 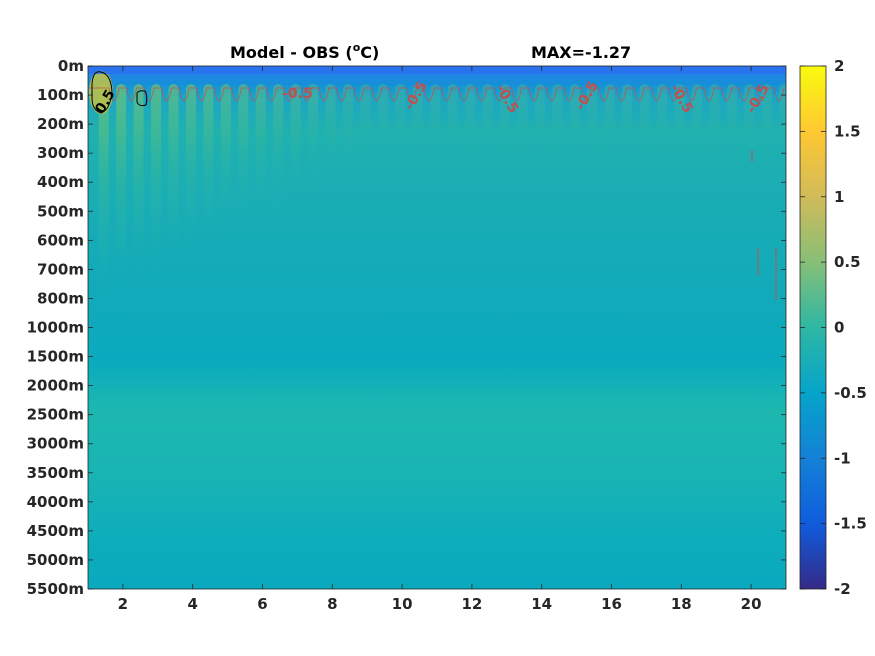 What do you see at coordinates (850, 393) in the screenshot?
I see `colorbar-tick-label: -0.5` at bounding box center [850, 393].